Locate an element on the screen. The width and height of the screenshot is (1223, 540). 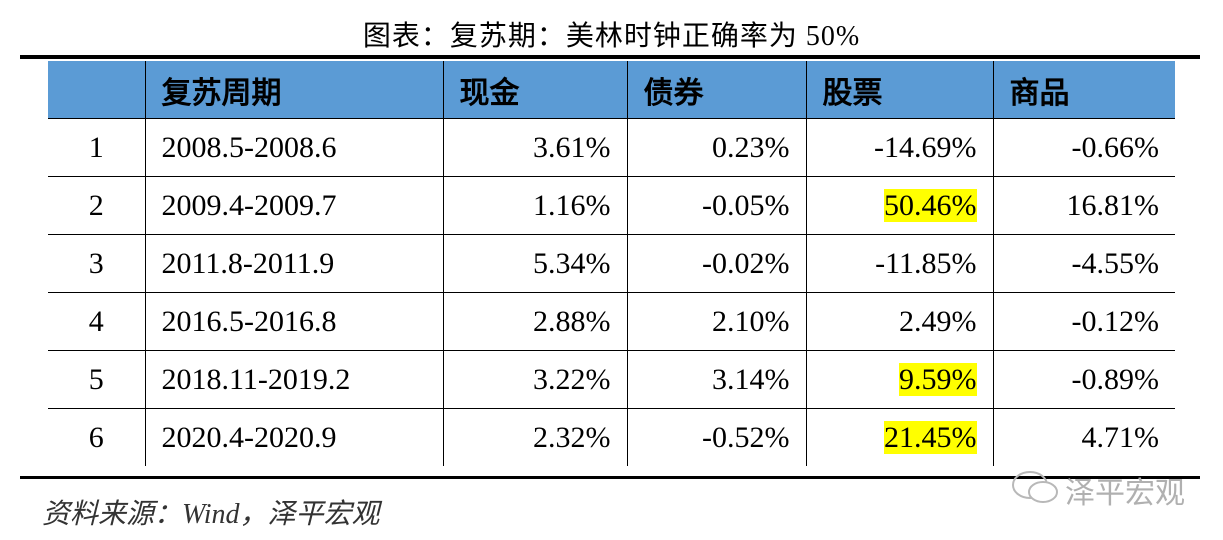
cell: 0.23% is located at coordinates (716, 147).